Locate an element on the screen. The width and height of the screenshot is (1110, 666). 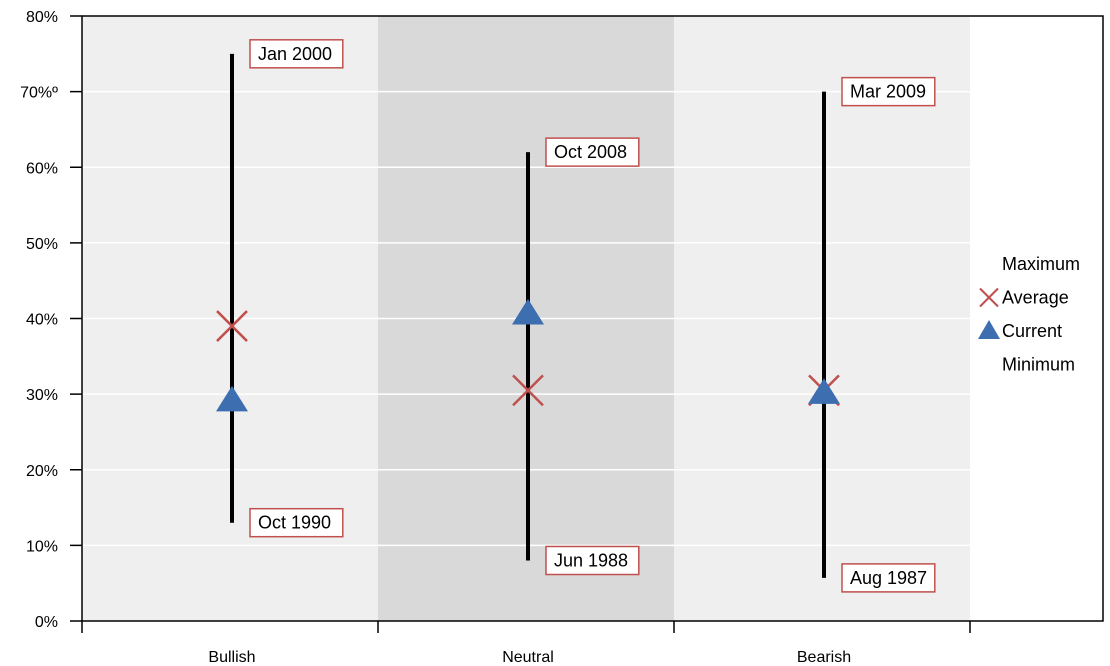
annotation-text: Oct 1990 is located at coordinates (294, 523).